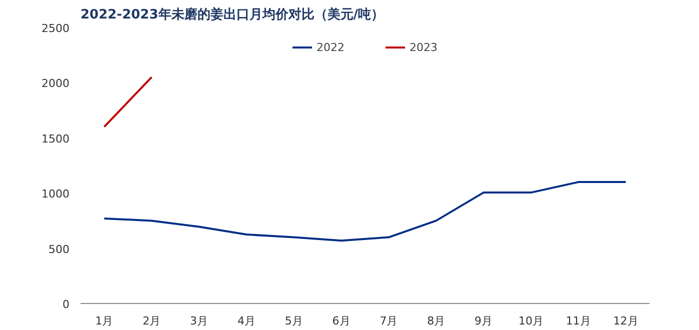 The image size is (699, 330). Describe the element at coordinates (365, 211) in the screenshot. I see `line-series` at that location.